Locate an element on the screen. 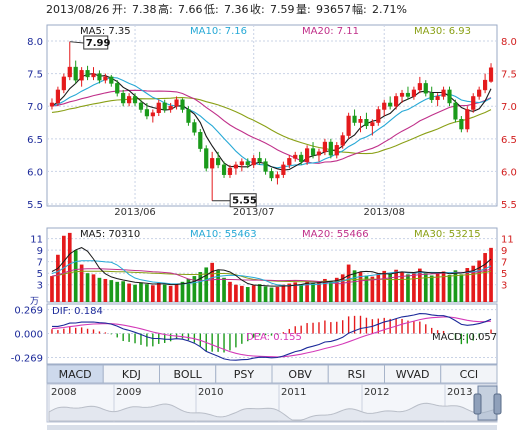 The image size is (521, 434). macd-tick-label: -0.269 is located at coordinates (27, 358).